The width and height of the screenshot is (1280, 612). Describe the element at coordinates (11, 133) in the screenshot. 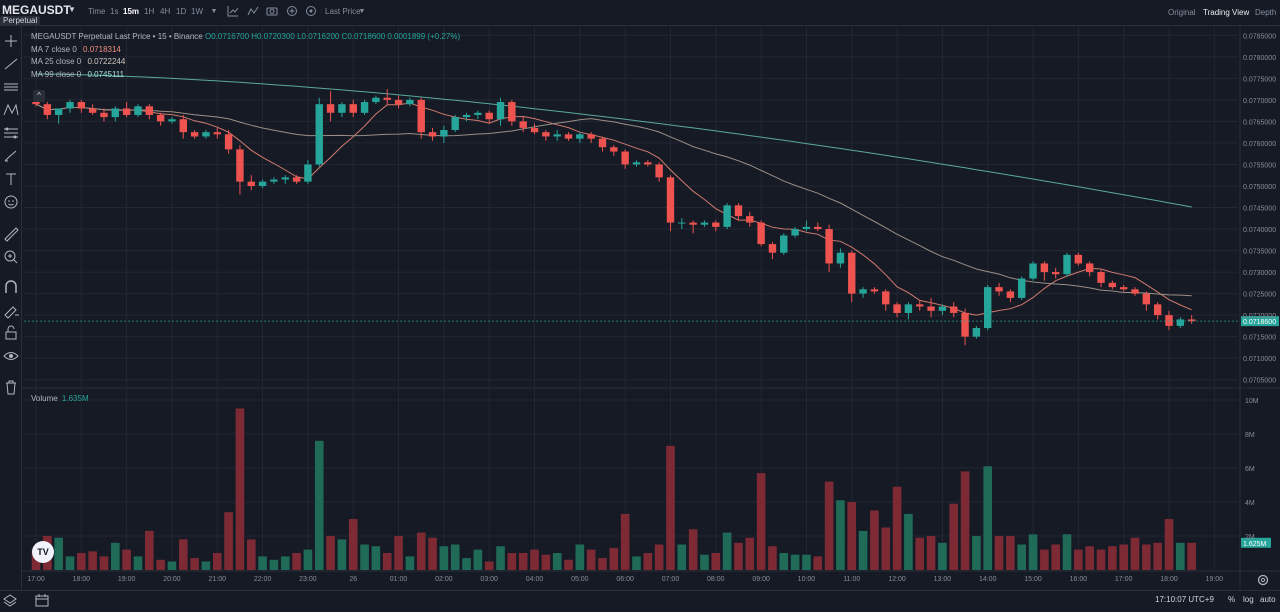

I see `fib-tool-icon` at that location.